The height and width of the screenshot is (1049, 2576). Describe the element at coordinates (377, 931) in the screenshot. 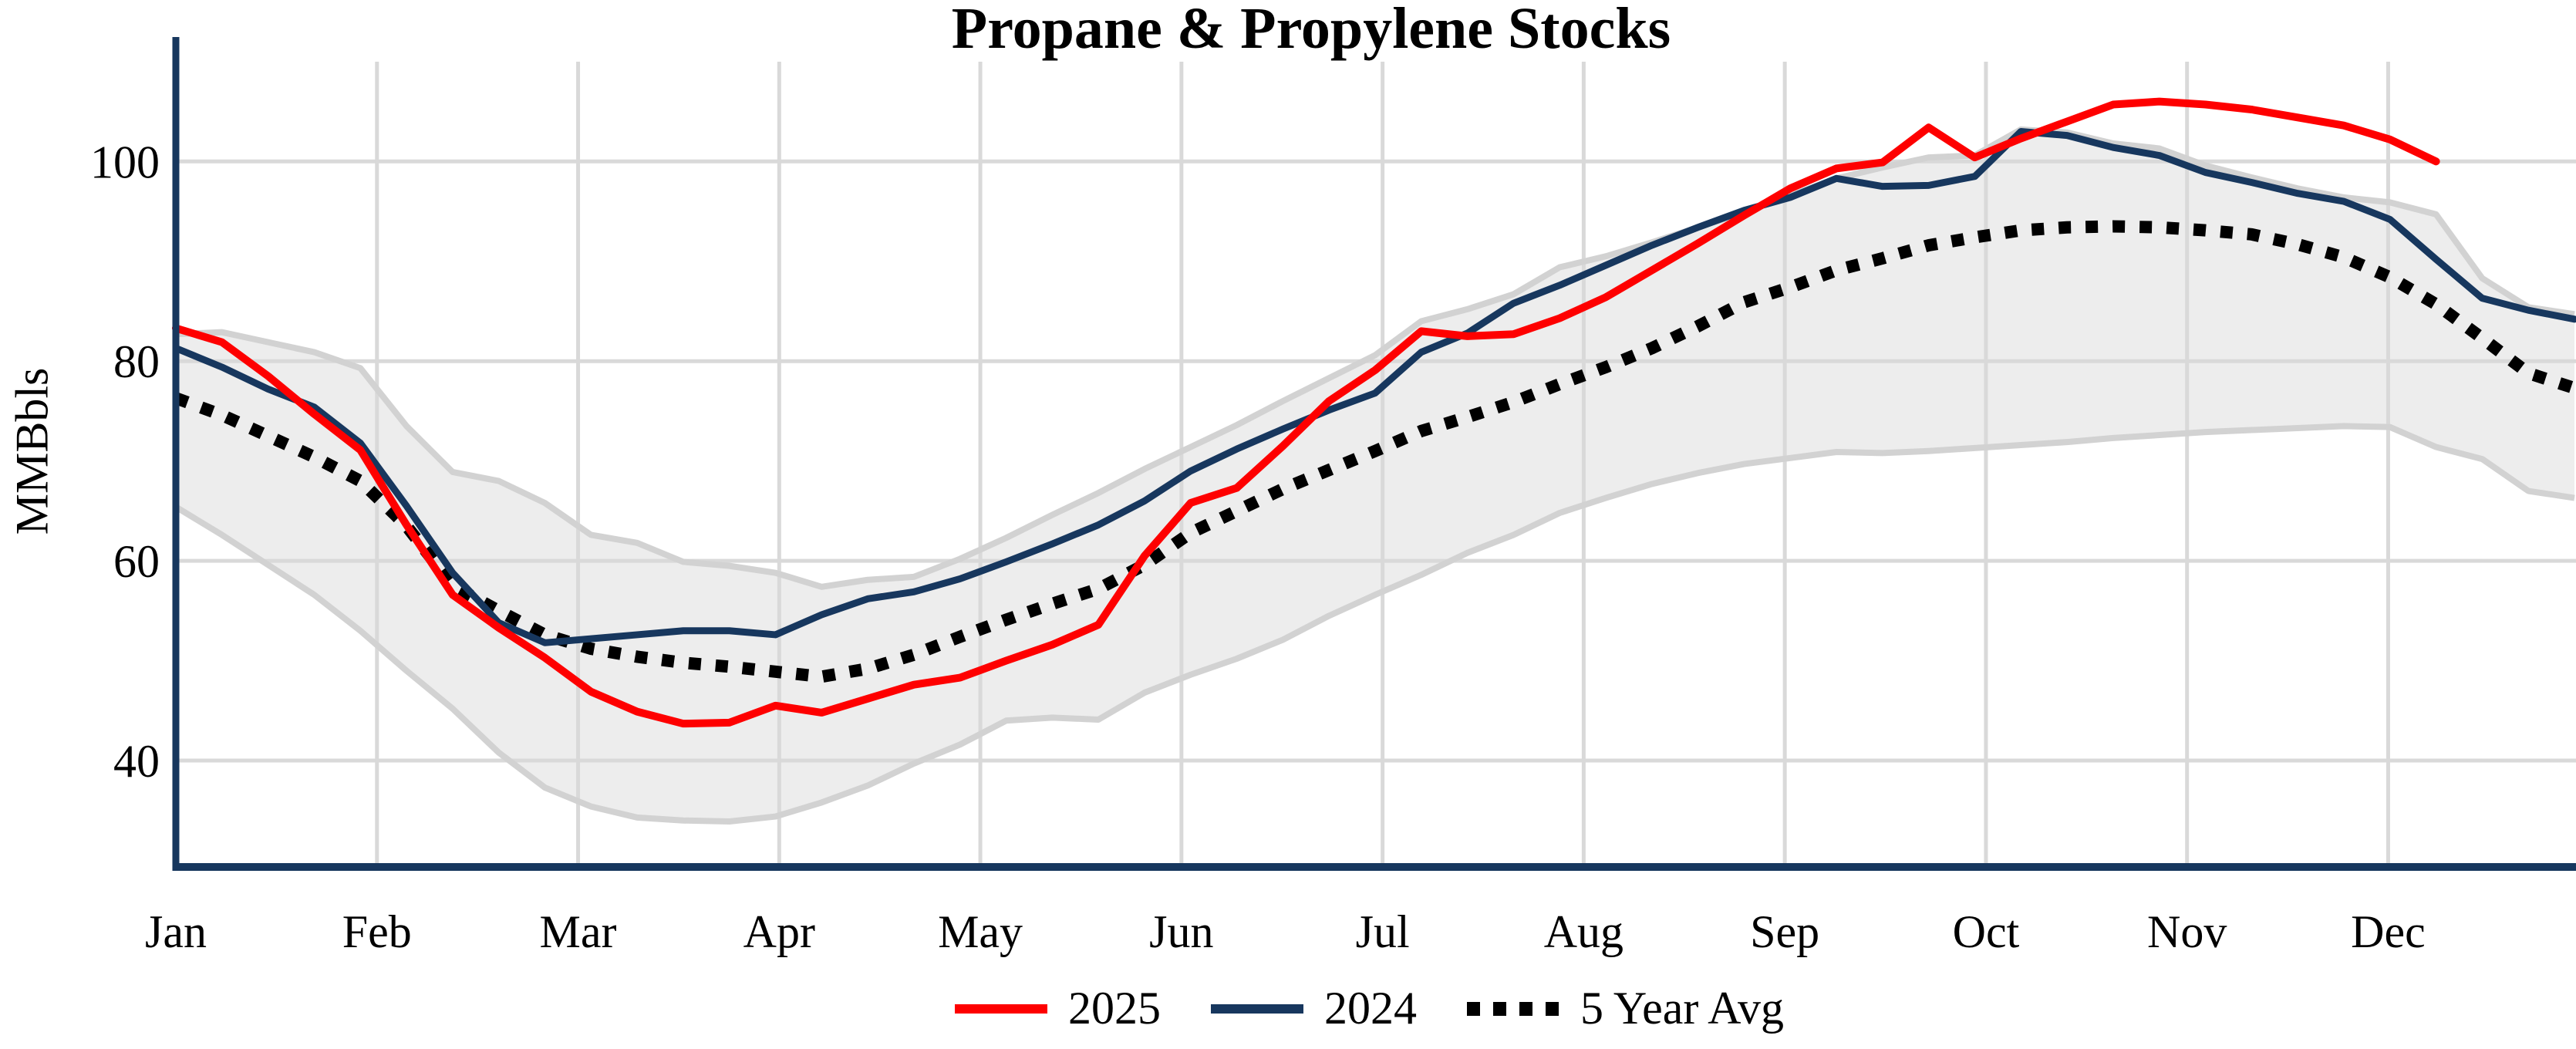

I see `x-month-label-feb: Feb` at that location.